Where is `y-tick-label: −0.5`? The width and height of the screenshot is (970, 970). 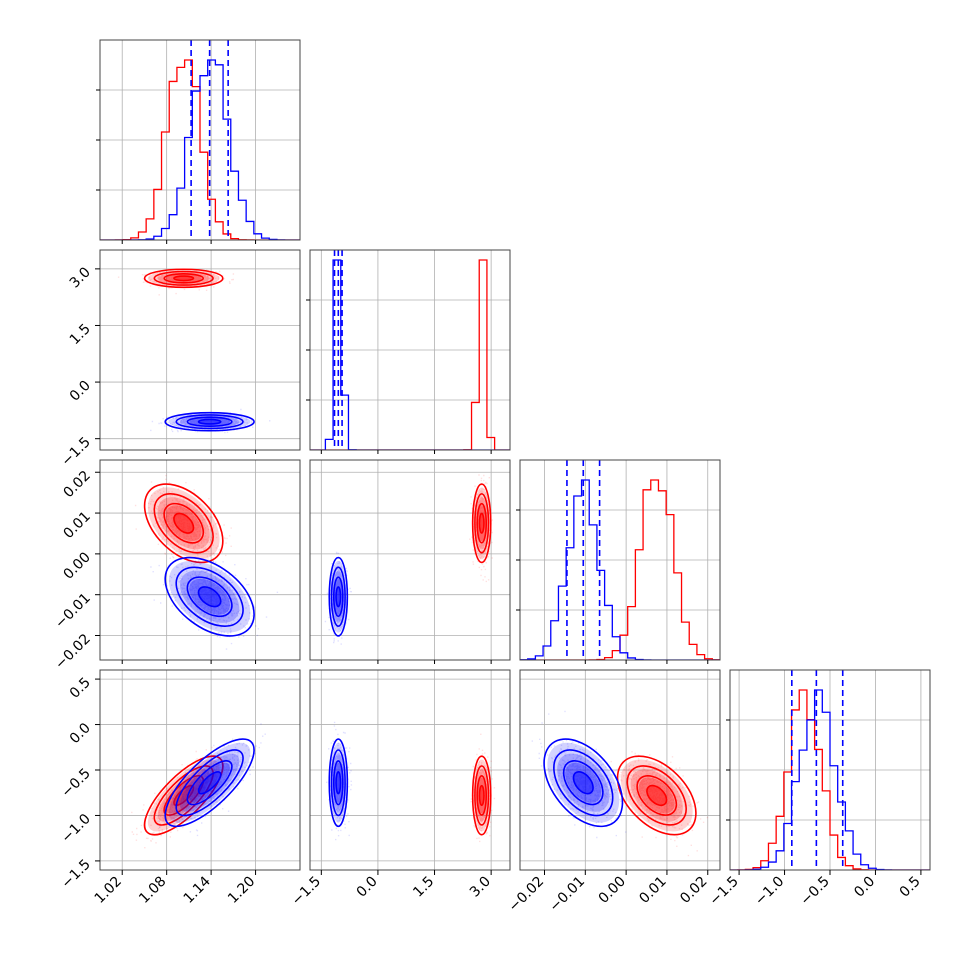
y-tick-label: −0.5 is located at coordinates (75, 783).